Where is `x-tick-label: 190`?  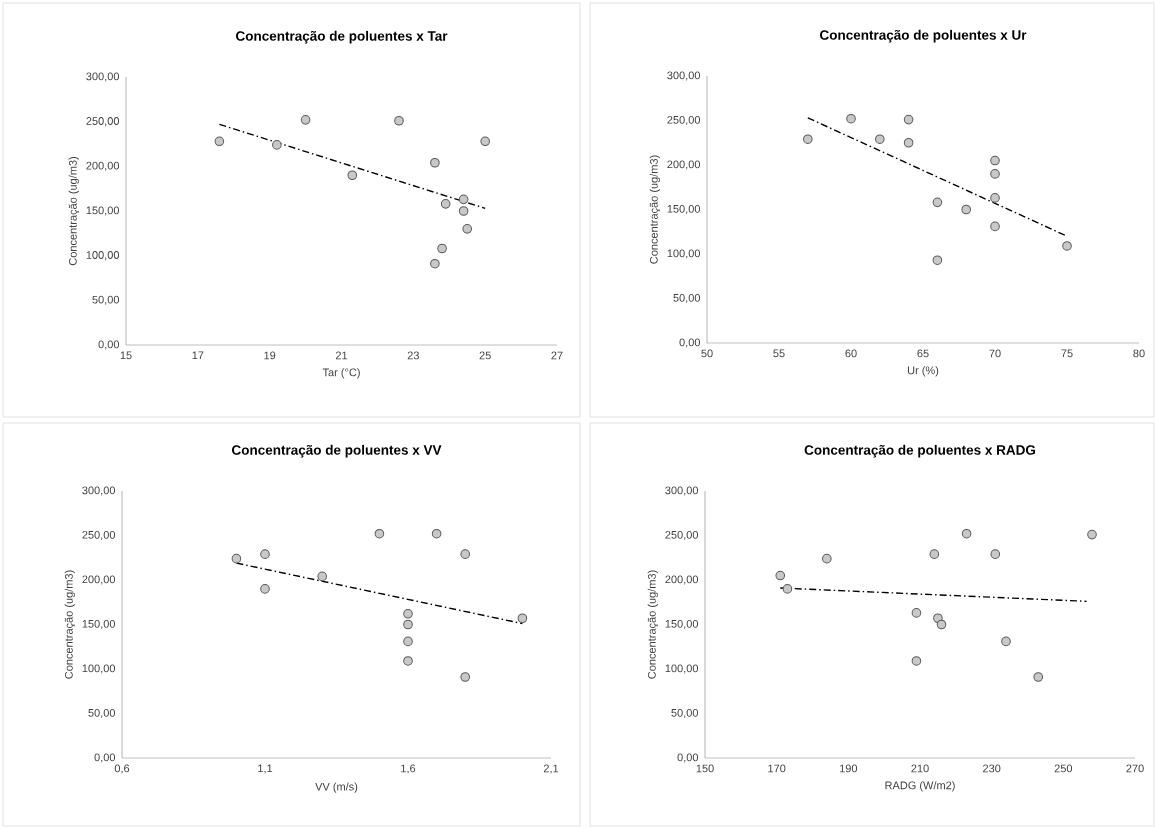 x-tick-label: 190 is located at coordinates (848, 768).